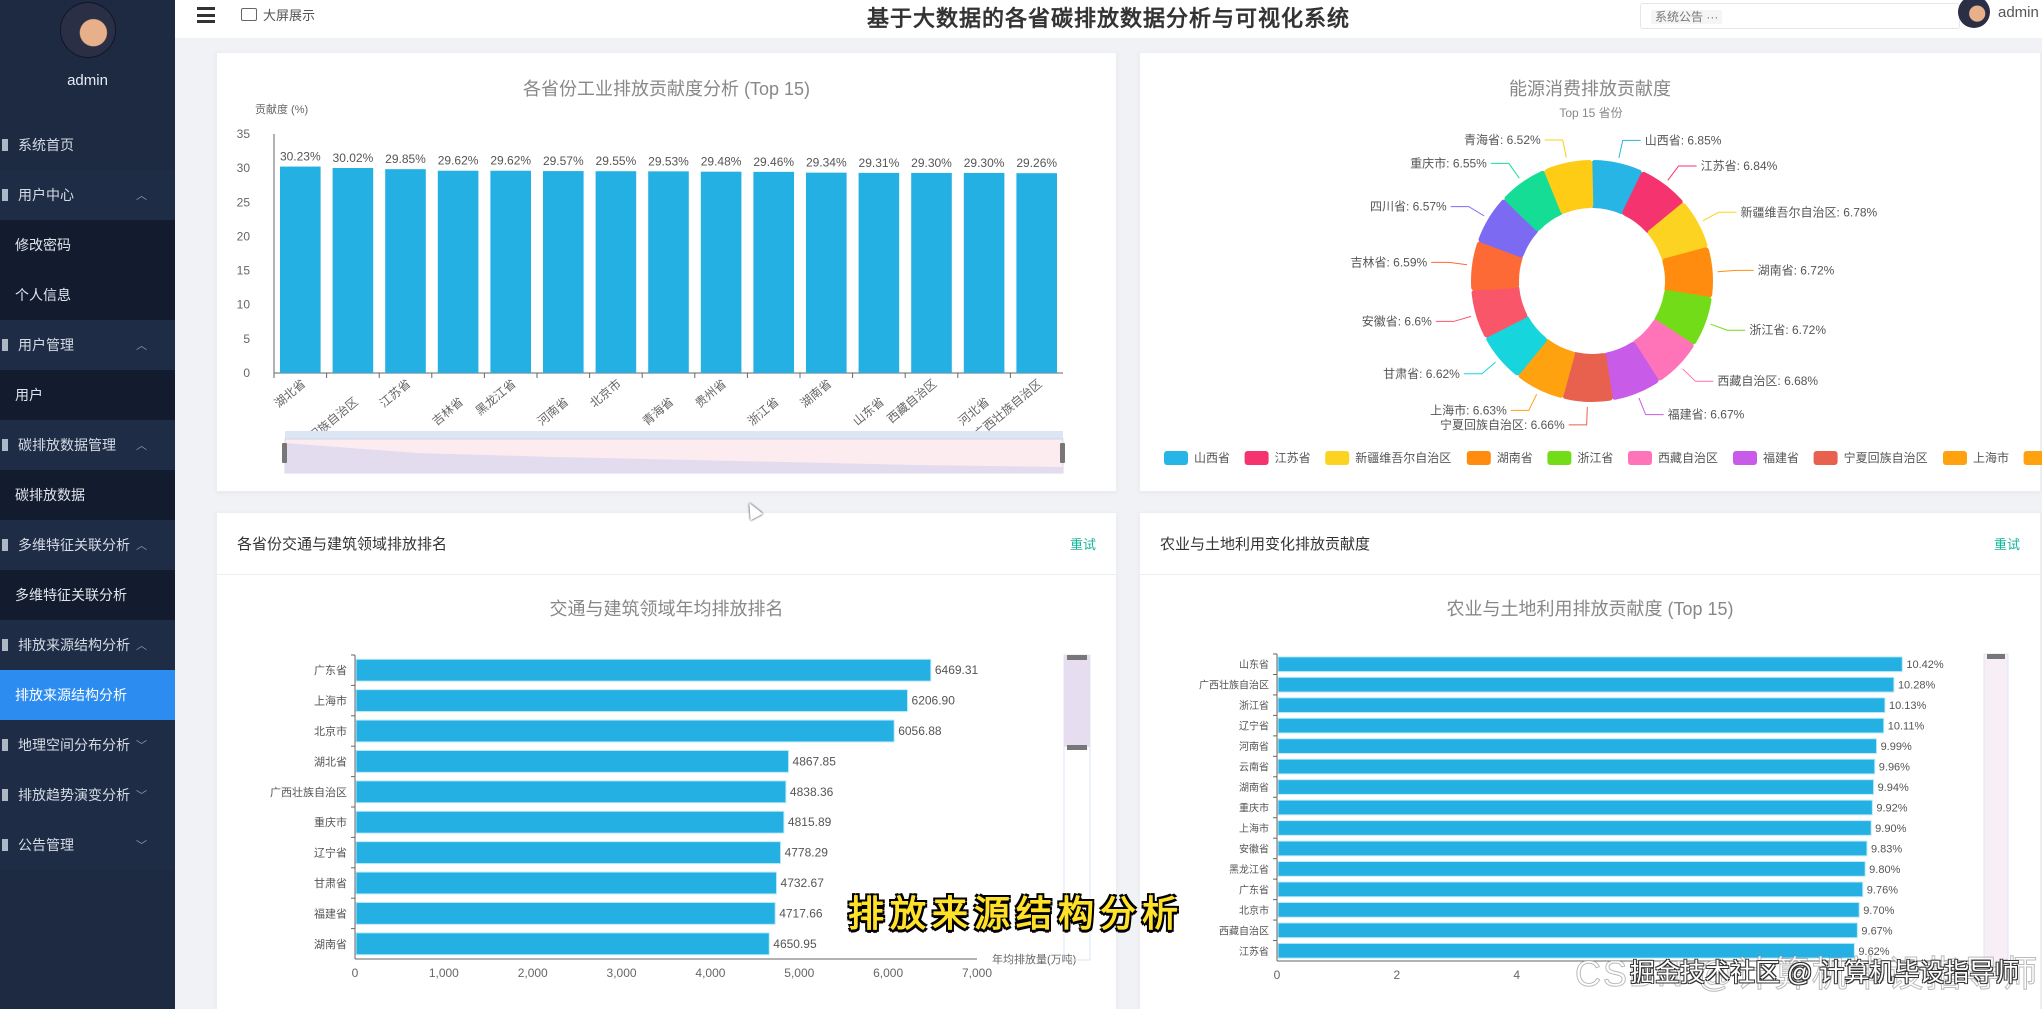 Image resolution: width=2042 pixels, height=1009 pixels. I want to click on top-username: admin, so click(2018, 12).